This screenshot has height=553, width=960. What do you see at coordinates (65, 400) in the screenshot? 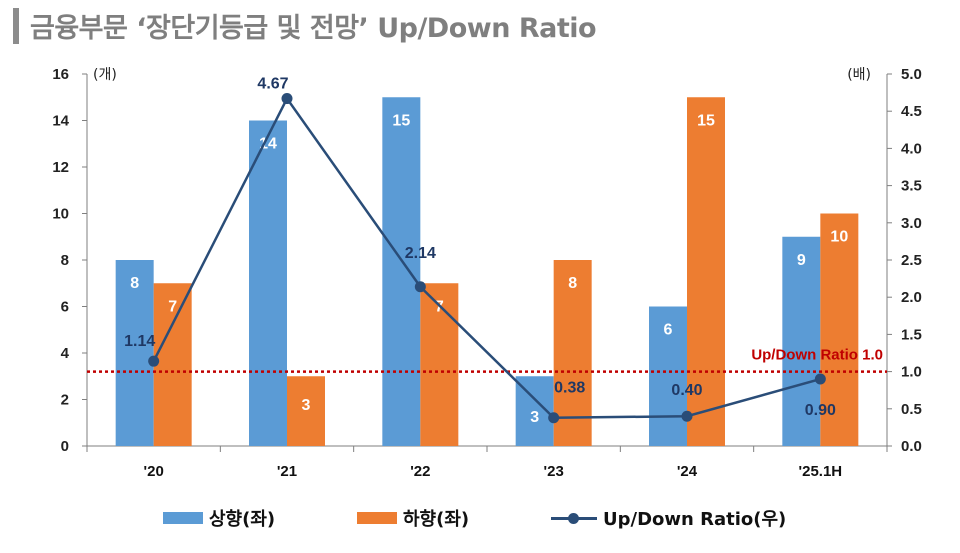
I see `left-tick-label: 2` at bounding box center [65, 400].